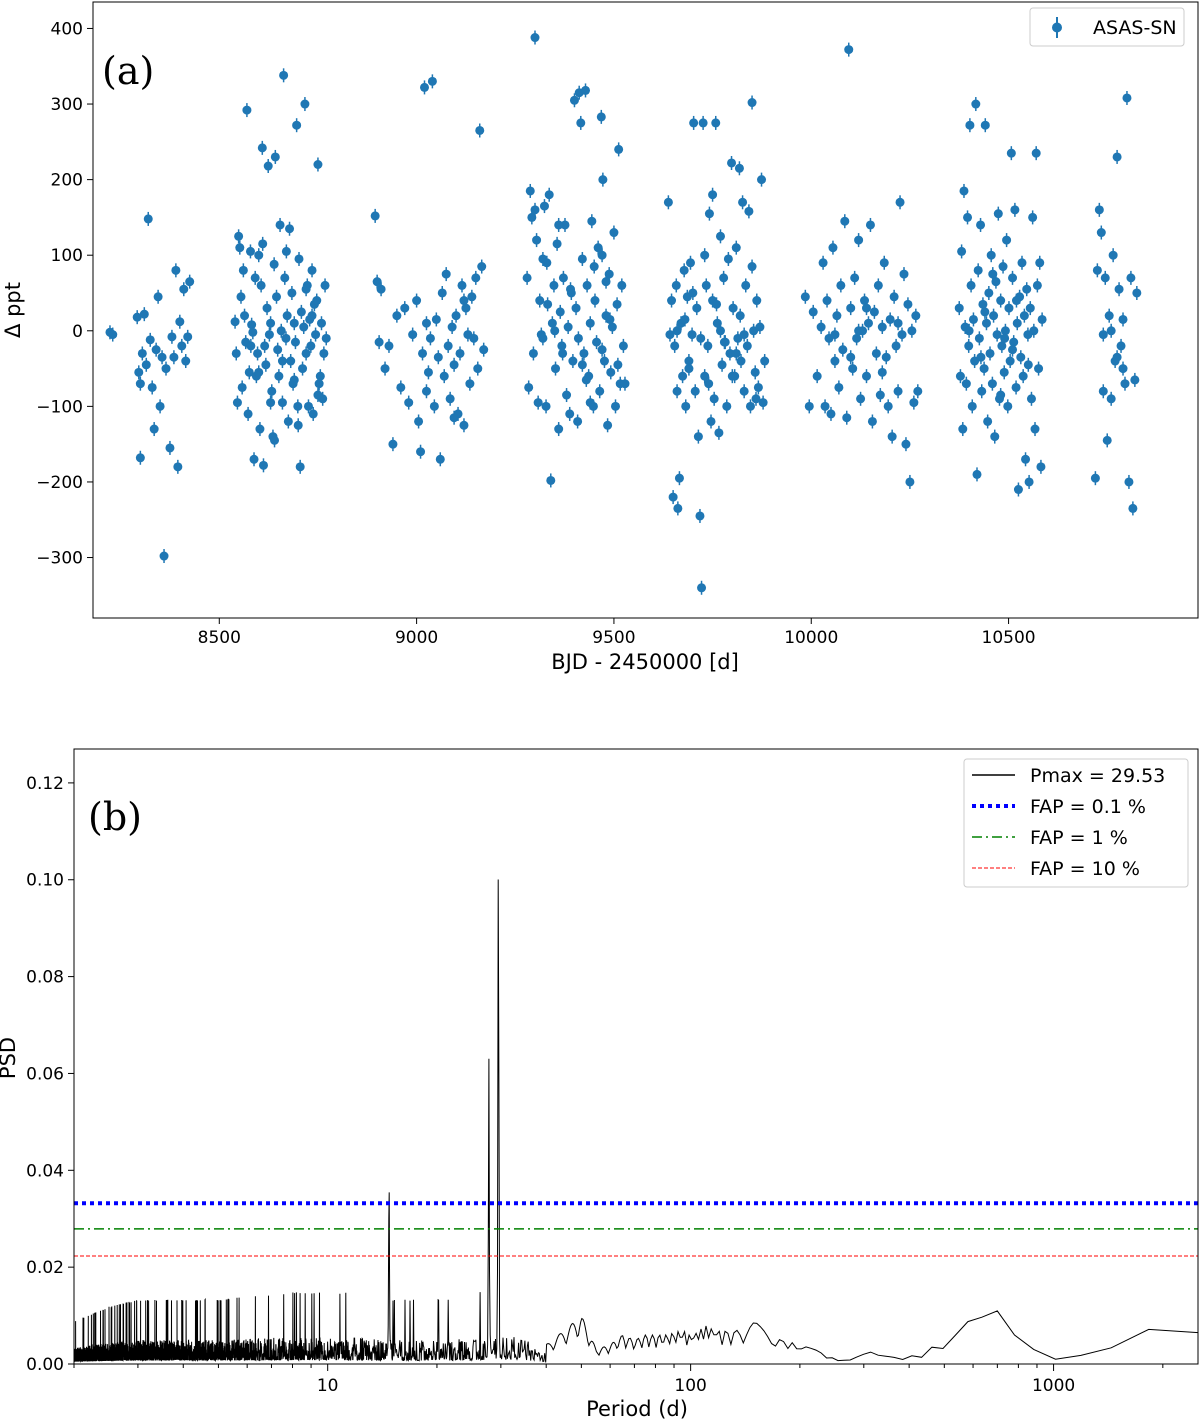 The height and width of the screenshot is (1420, 1200). What do you see at coordinates (67, 29) in the screenshot?
I see `y-tick-label: 400` at bounding box center [67, 29].